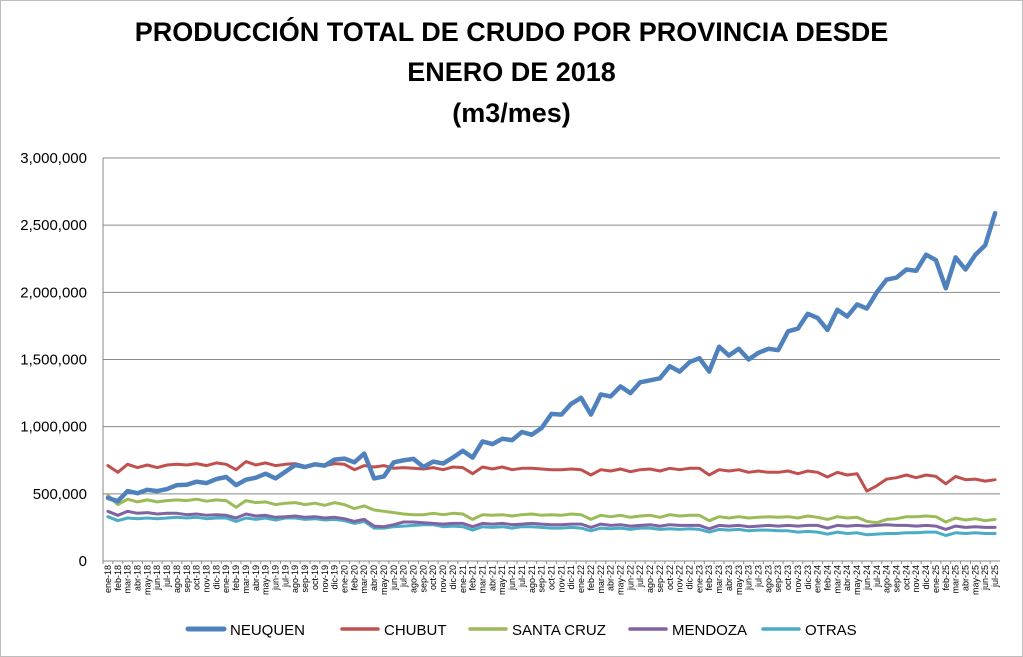 The image size is (1023, 657). I want to click on x-tick-label: ago-19, so click(295, 579).